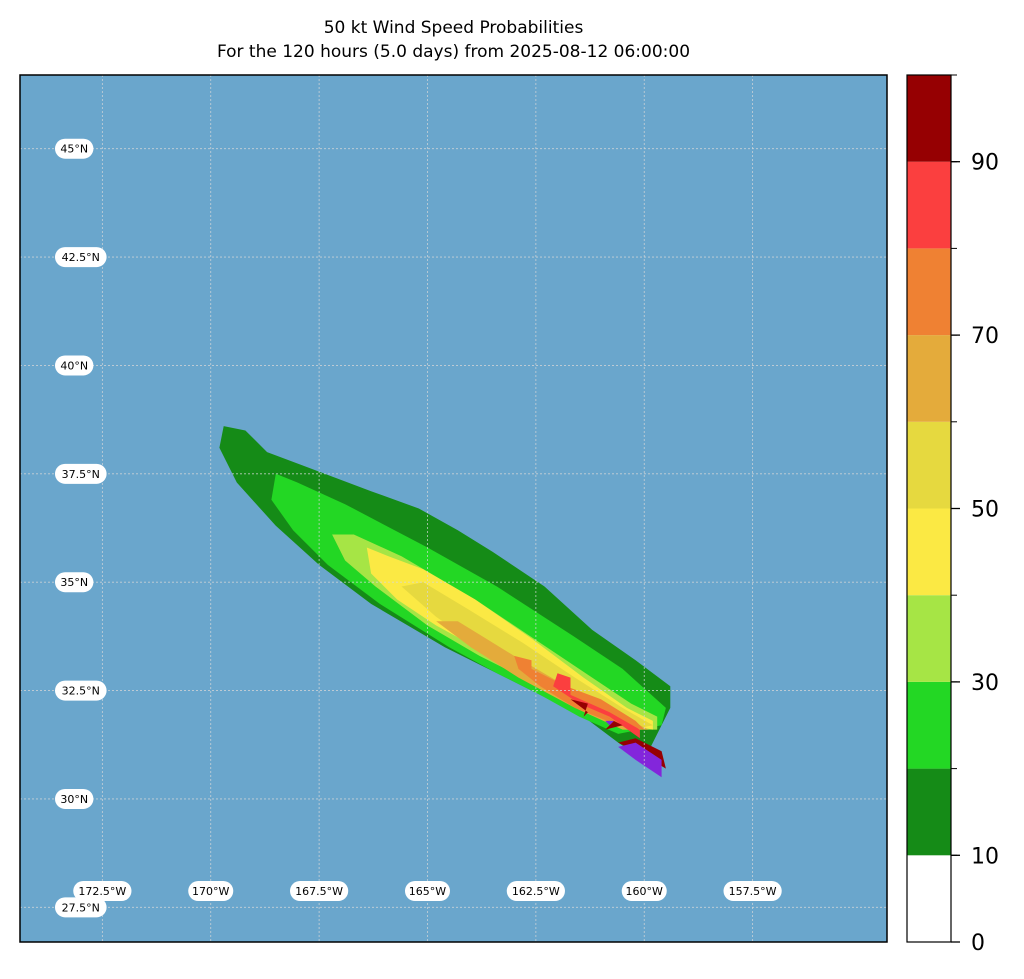  I want to click on lon-label-5-text: 160°W, so click(644, 891).